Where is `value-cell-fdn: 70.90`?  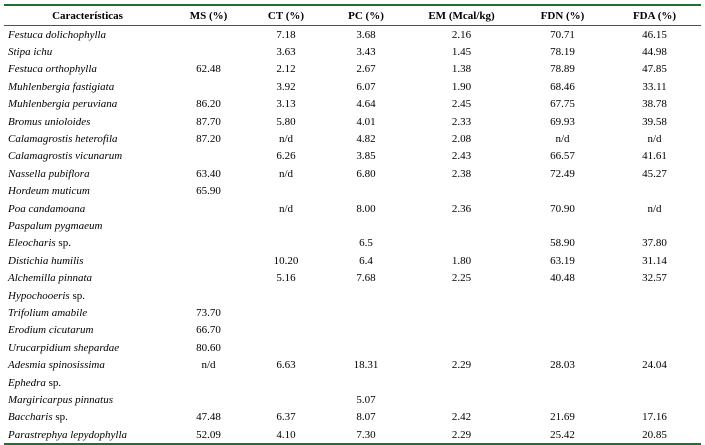
value-cell-fdn: 70.90 is located at coordinates (562, 208).